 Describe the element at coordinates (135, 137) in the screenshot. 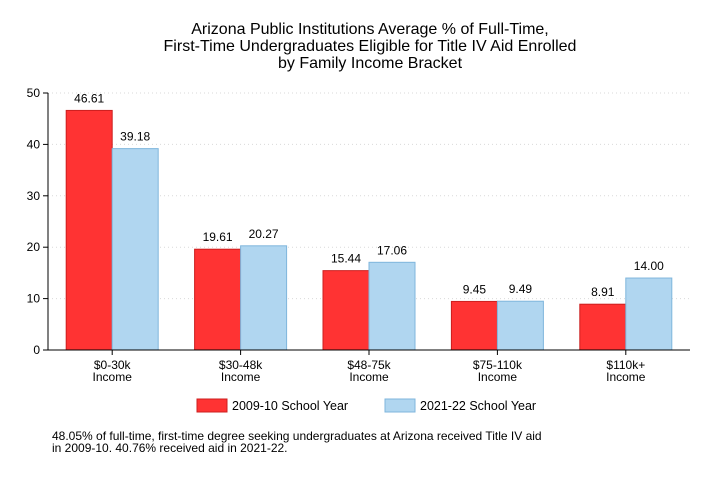

I see `data-label: 39.18` at that location.